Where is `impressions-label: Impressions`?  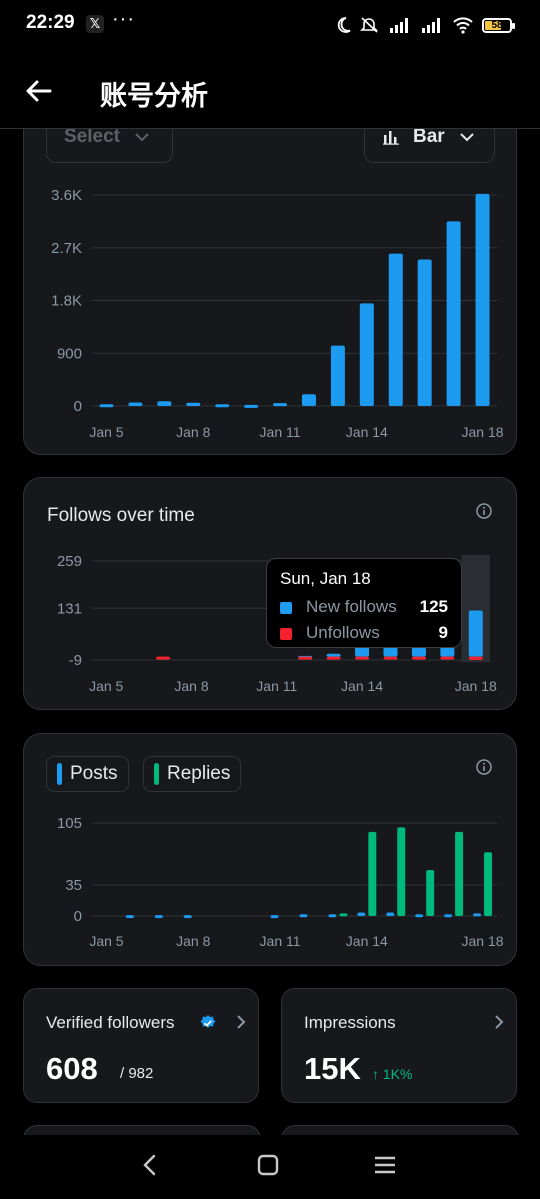
impressions-label: Impressions is located at coordinates (350, 1022).